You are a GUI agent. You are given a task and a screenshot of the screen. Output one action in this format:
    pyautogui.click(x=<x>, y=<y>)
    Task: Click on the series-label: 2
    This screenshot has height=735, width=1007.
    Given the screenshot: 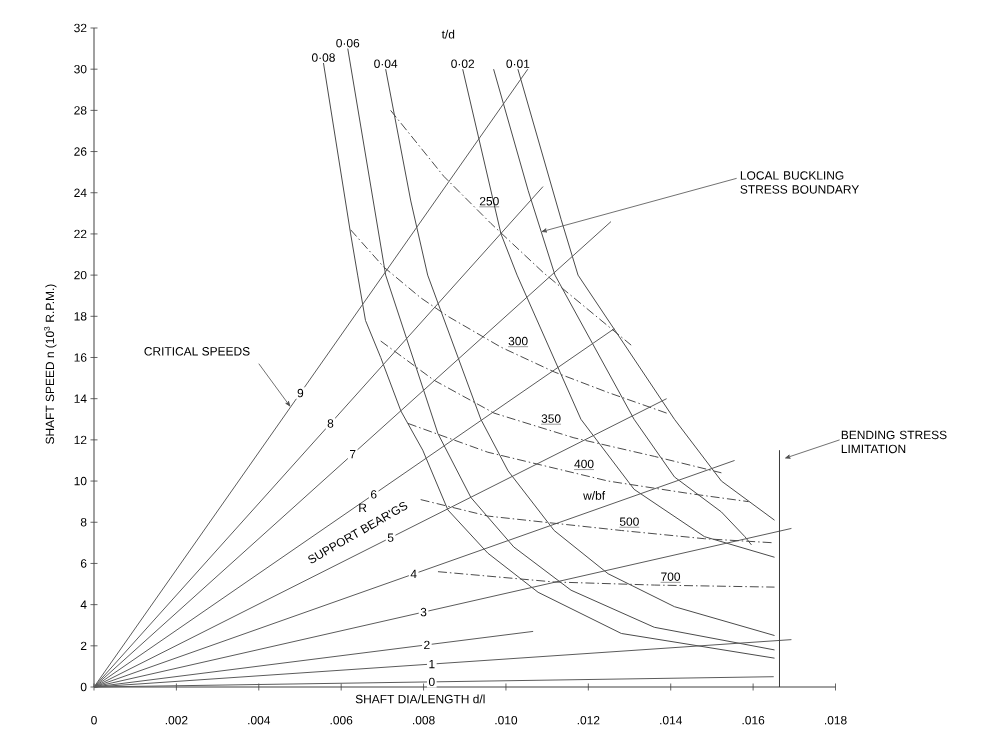 What is the action you would take?
    pyautogui.click(x=427, y=645)
    